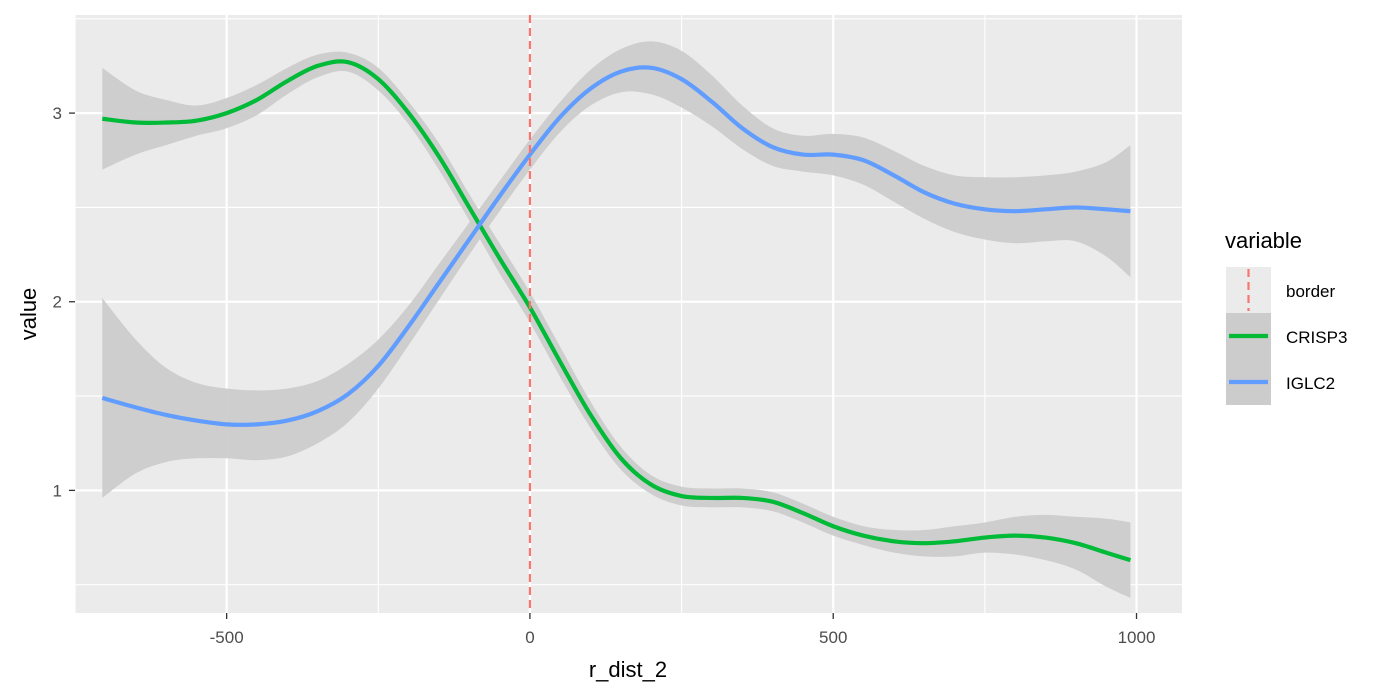  Describe the element at coordinates (64, 302) in the screenshot. I see `y-axis: 1 2 3` at that location.